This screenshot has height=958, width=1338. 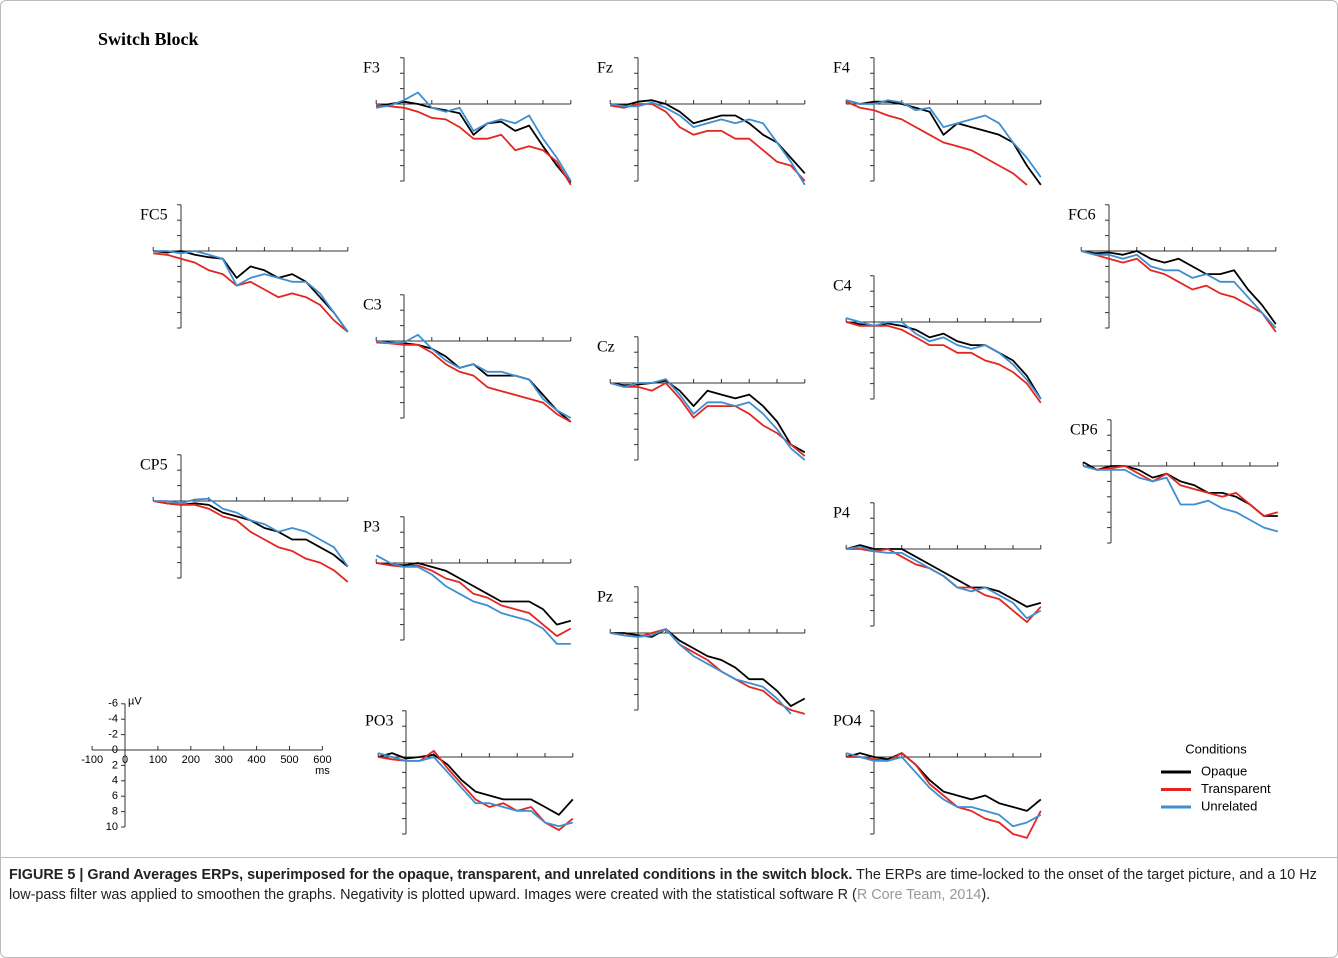 I want to click on x-tick-label: 0, so click(x=125, y=760).